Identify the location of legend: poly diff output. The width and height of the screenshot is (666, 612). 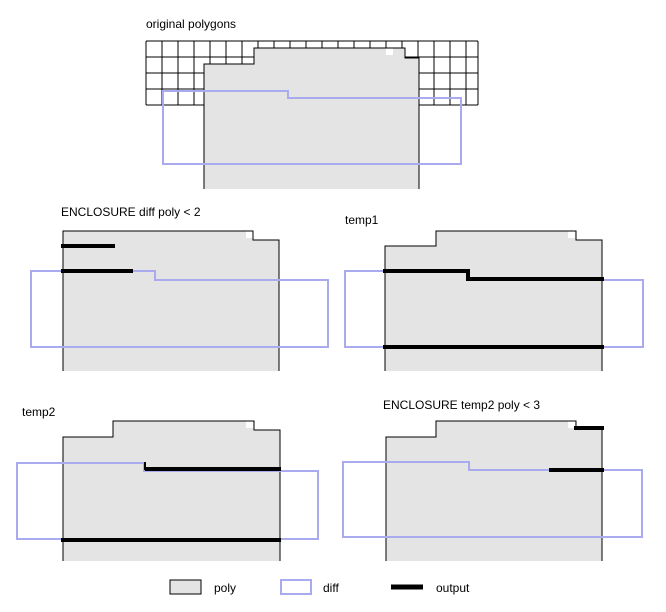
(319, 587).